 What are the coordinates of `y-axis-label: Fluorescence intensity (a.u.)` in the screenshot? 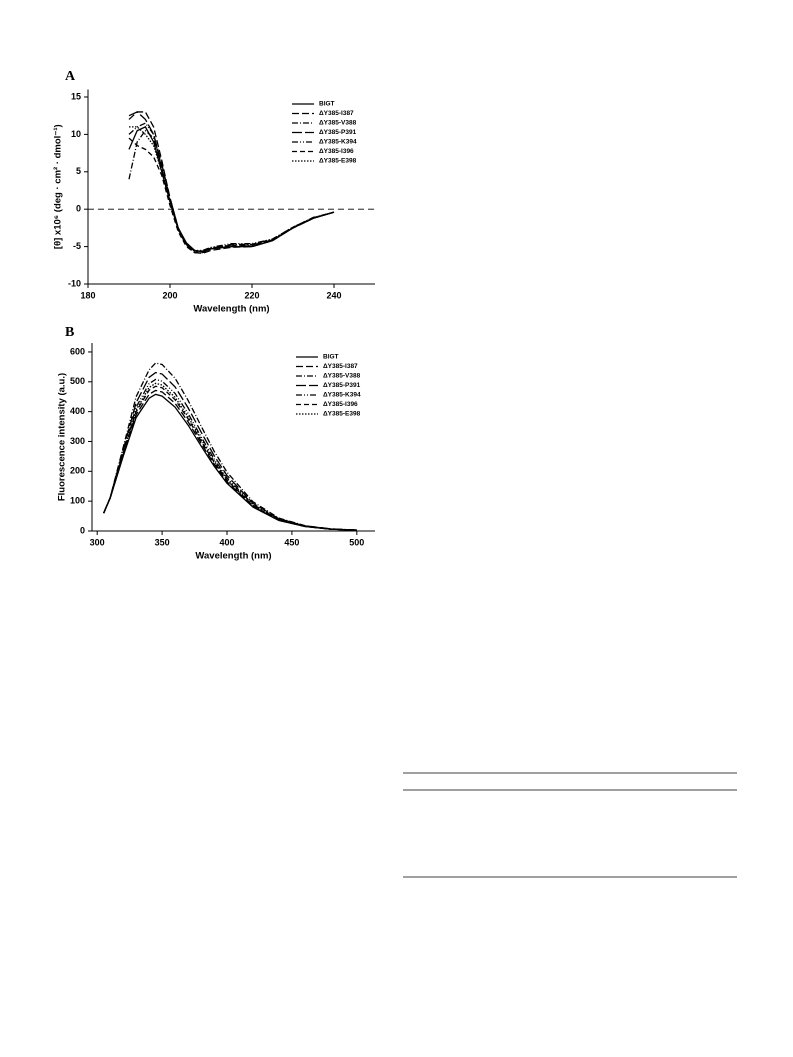 It's located at (62, 437).